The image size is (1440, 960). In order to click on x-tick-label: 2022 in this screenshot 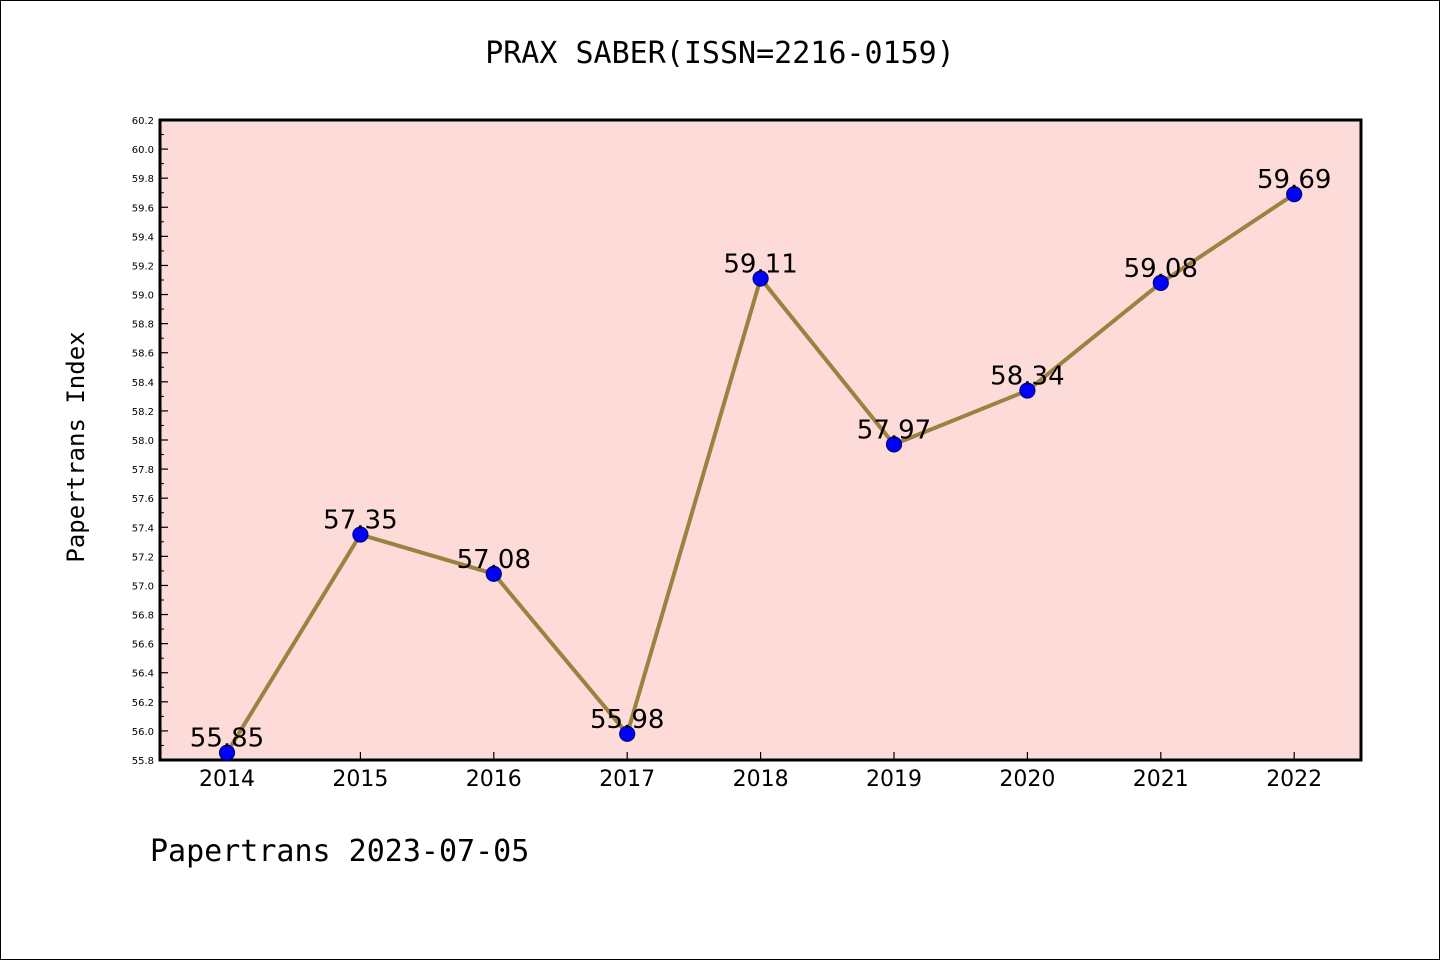, I will do `click(1294, 779)`.